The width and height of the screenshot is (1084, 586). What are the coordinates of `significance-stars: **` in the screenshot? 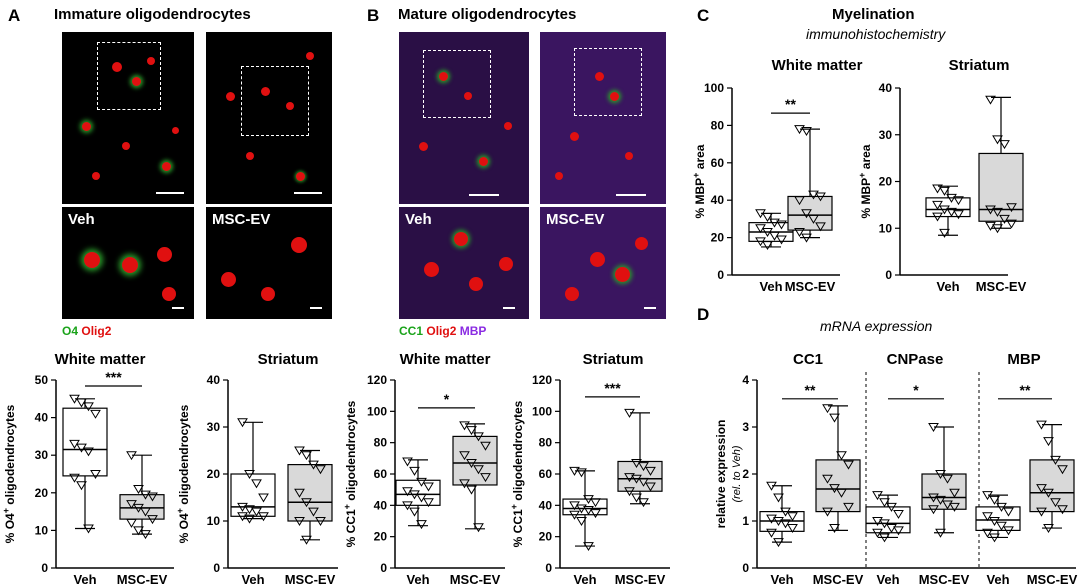 It's located at (790, 104).